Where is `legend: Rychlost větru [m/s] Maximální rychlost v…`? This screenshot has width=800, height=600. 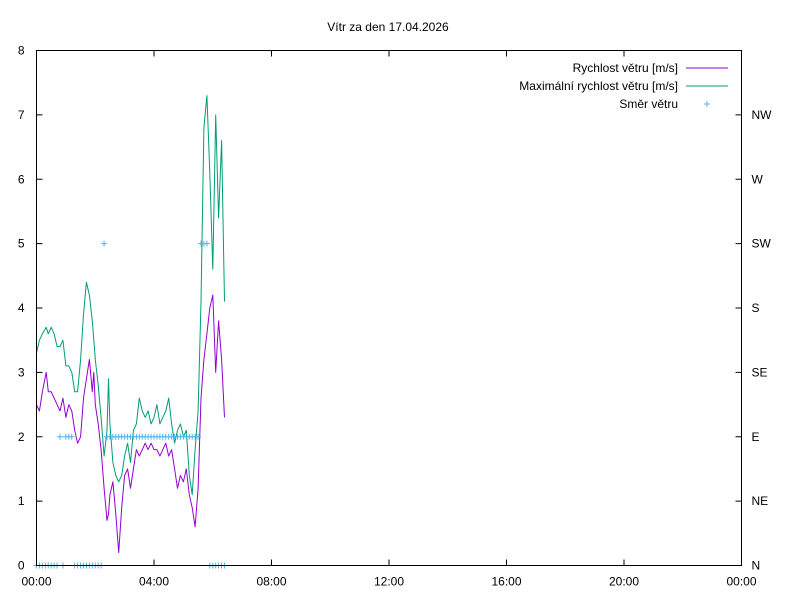
legend: Rychlost větru [m/s] Maximální rychlost v… is located at coordinates (623, 86).